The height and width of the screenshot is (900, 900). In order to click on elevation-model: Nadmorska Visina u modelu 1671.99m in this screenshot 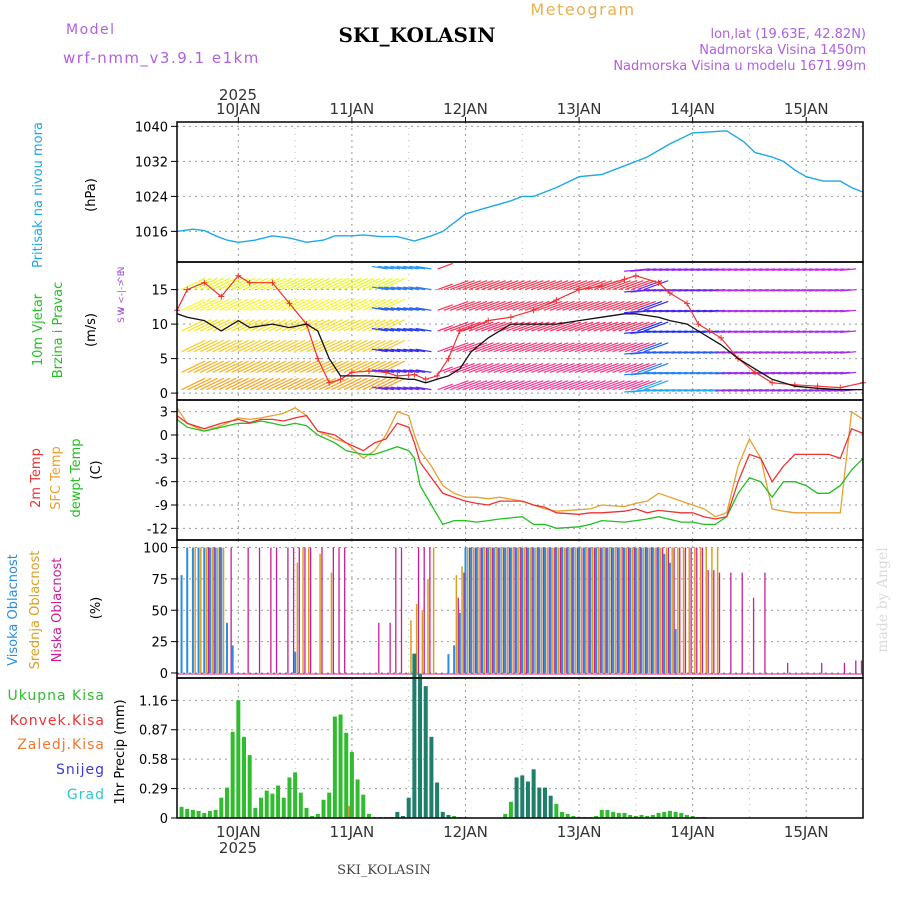, I will do `click(739, 66)`.